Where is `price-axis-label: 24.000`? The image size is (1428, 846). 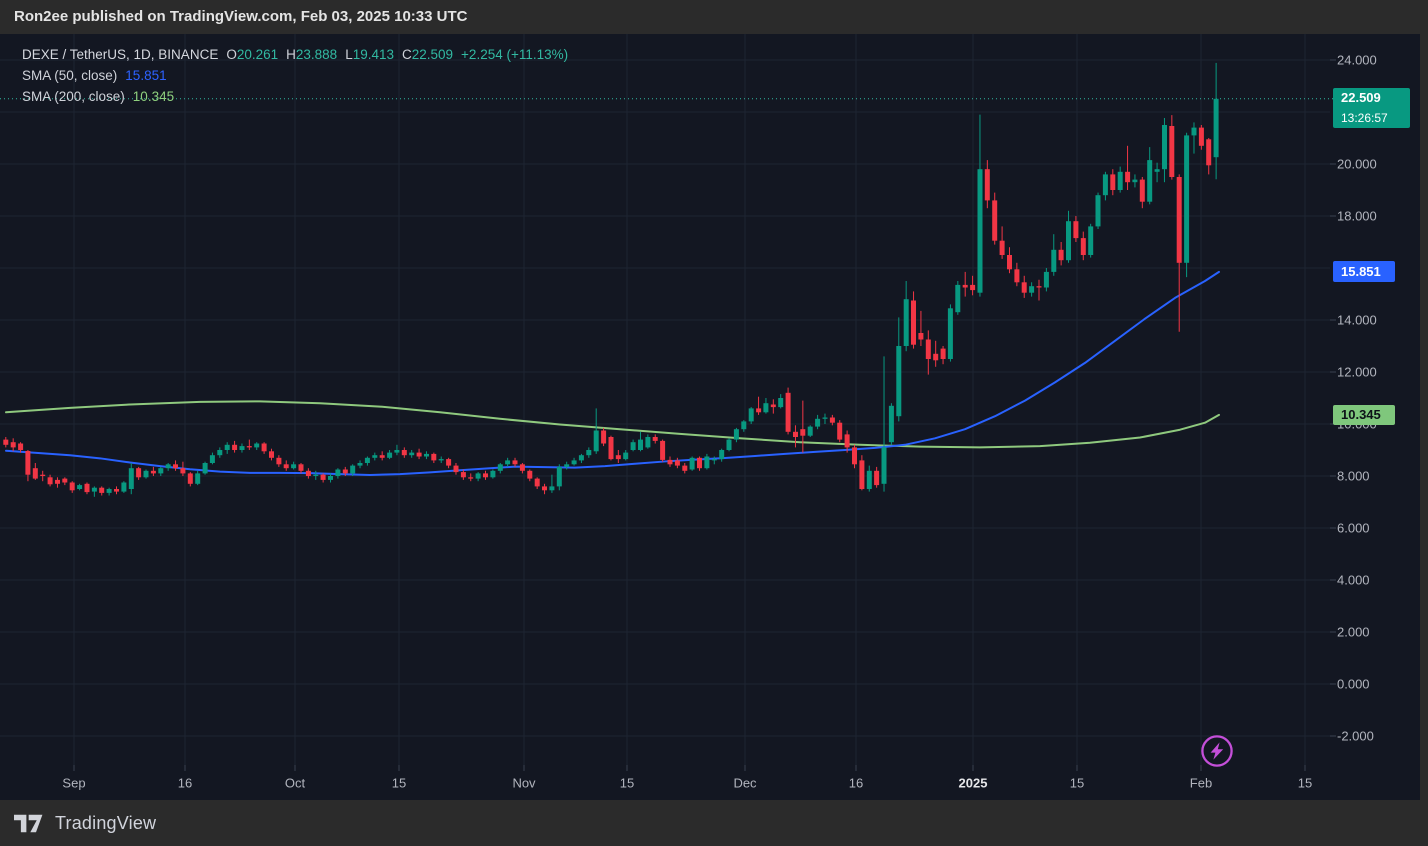
price-axis-label: 24.000 is located at coordinates (1357, 60).